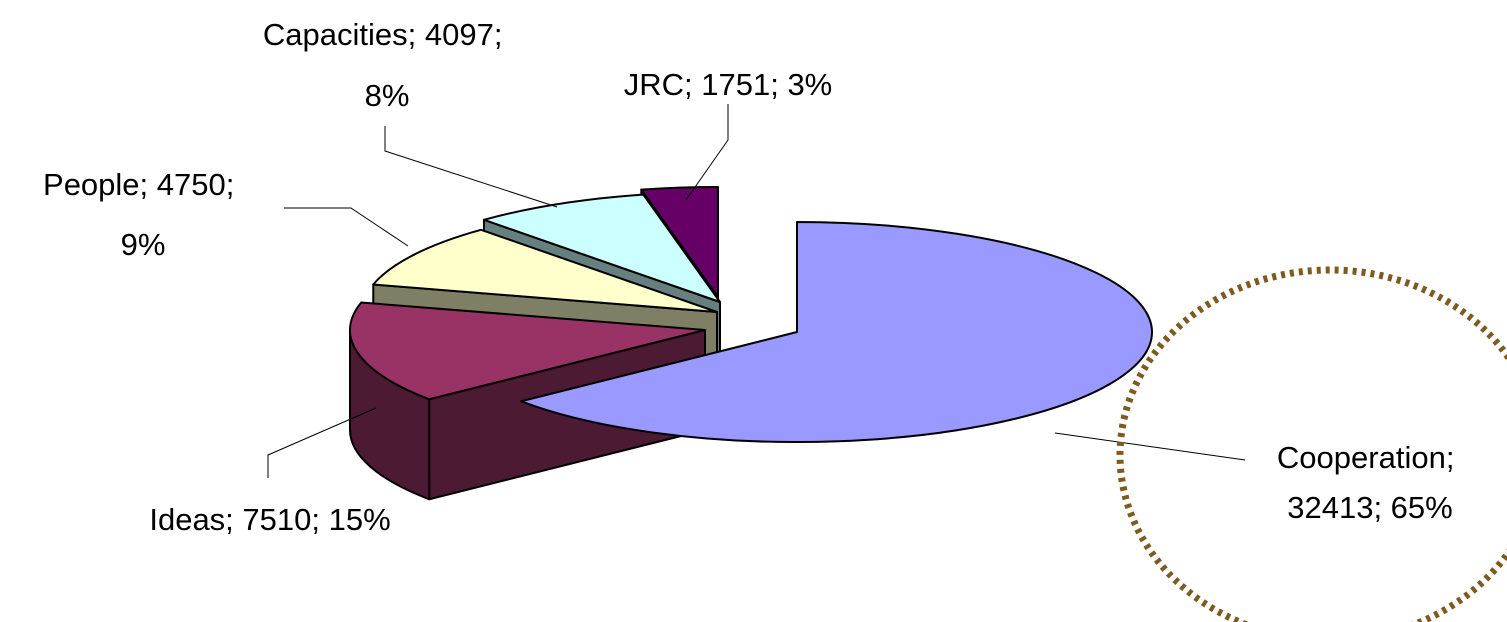 This screenshot has height=622, width=1507. I want to click on slice-cooperation, so click(836, 332).